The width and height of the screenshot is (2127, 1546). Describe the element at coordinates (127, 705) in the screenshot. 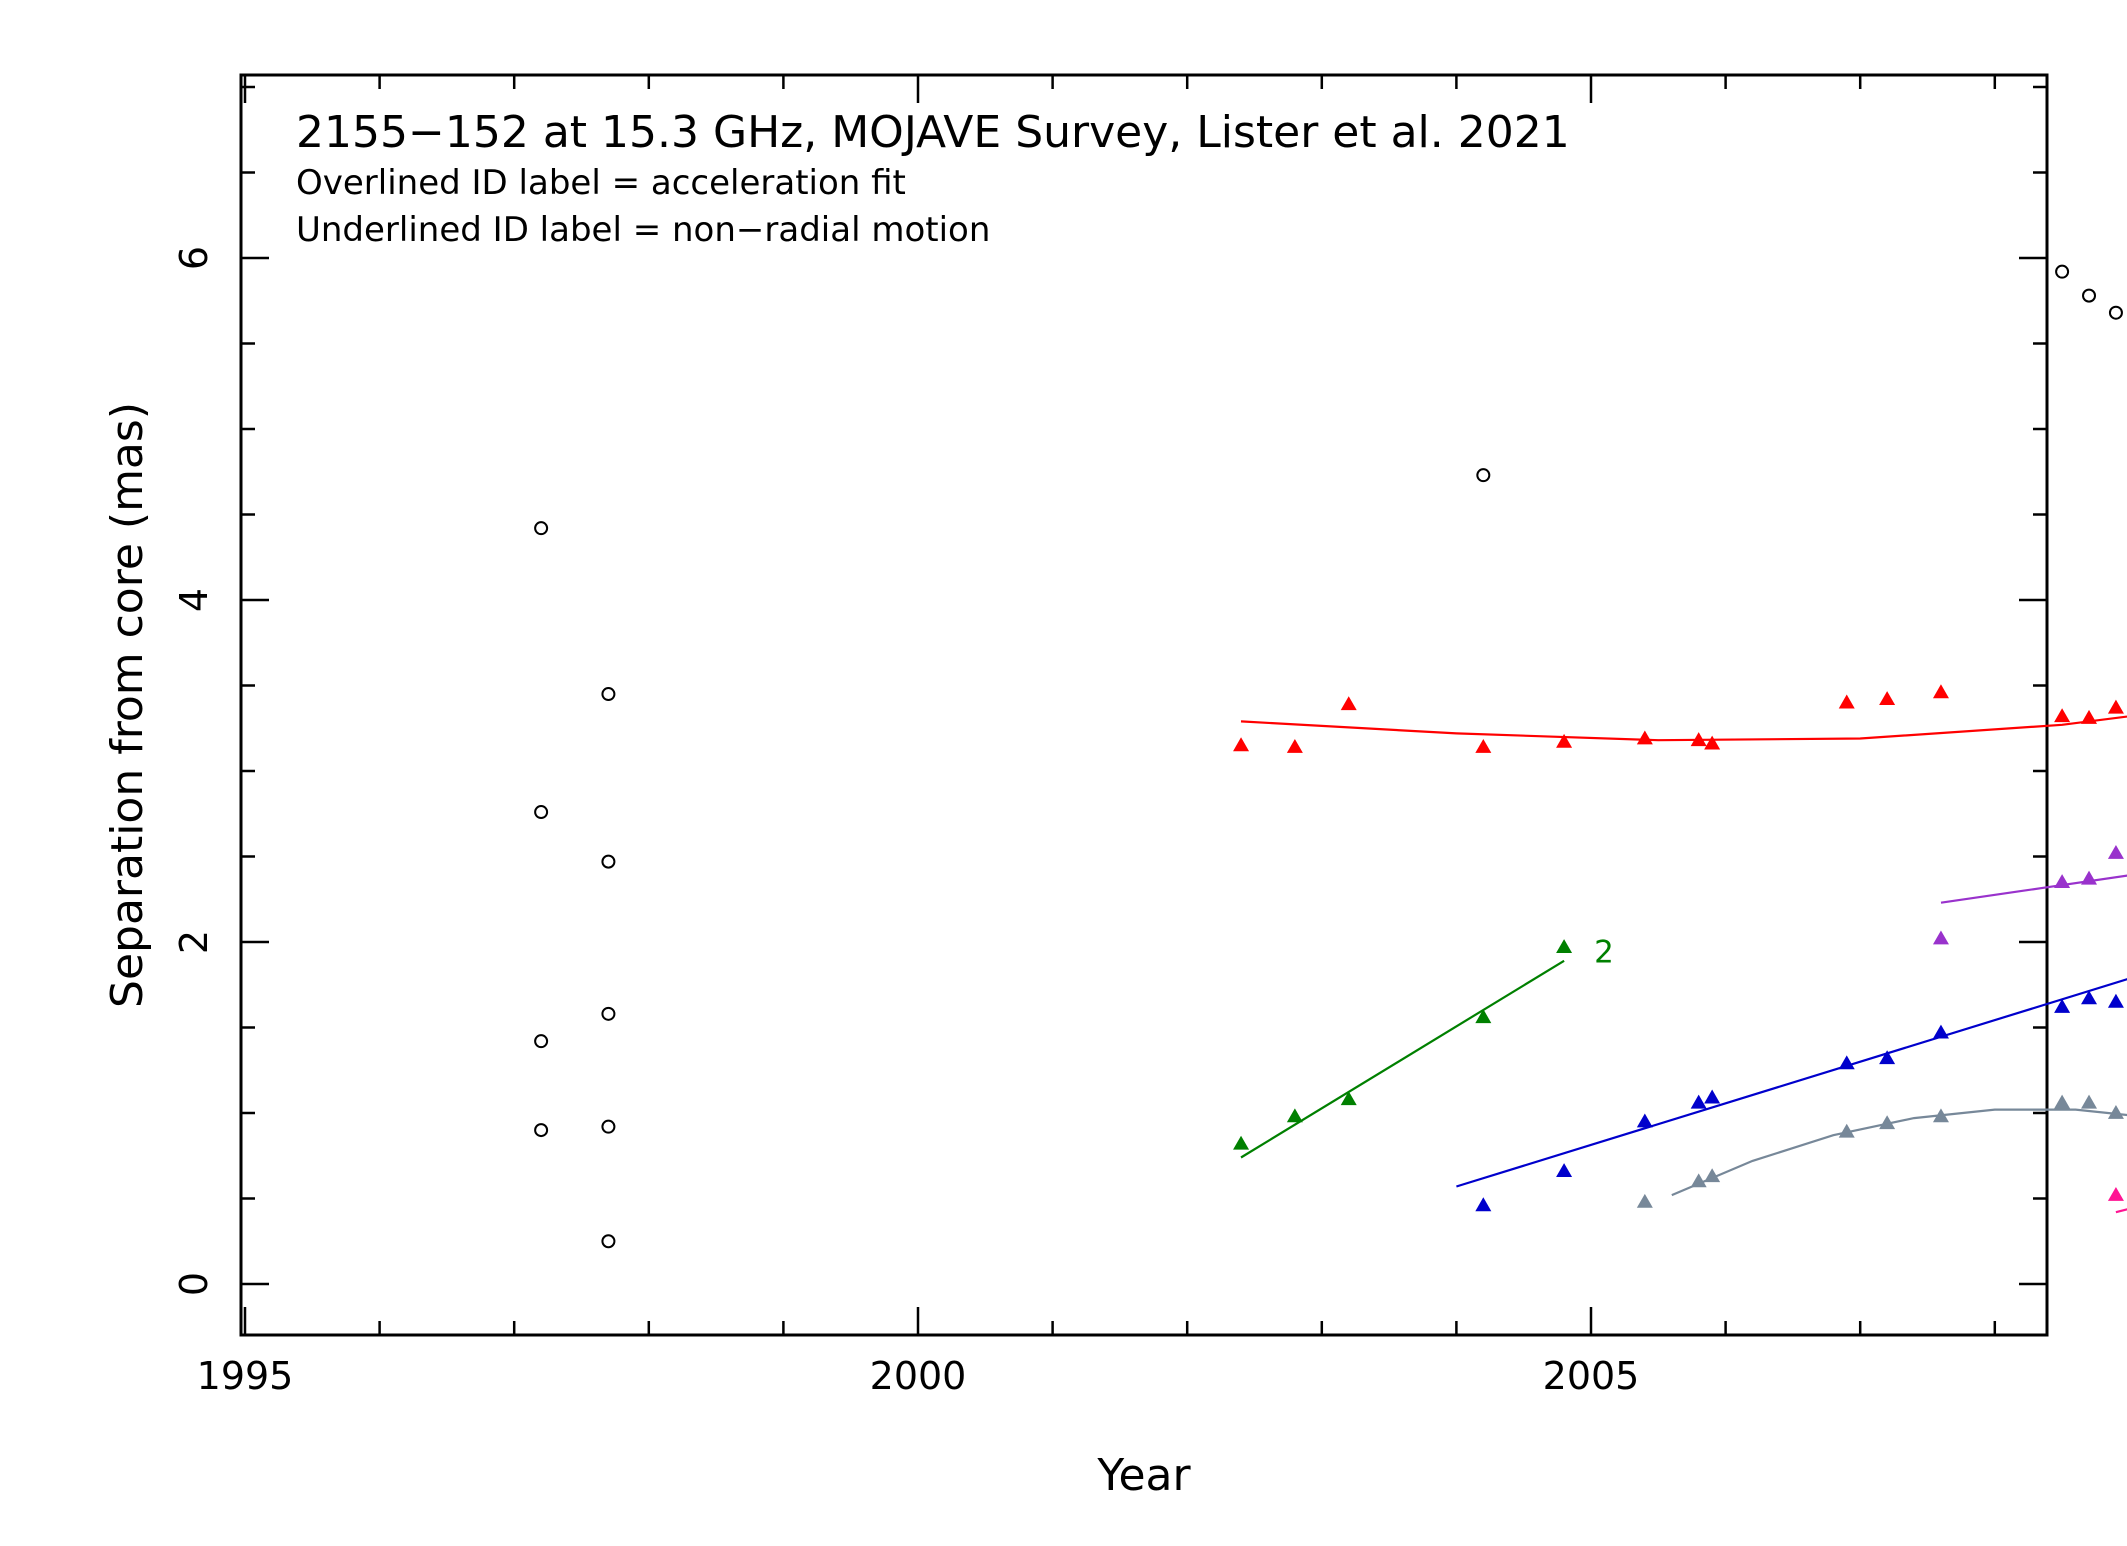

I see `y-axis-title: Separation from core (mas)` at that location.